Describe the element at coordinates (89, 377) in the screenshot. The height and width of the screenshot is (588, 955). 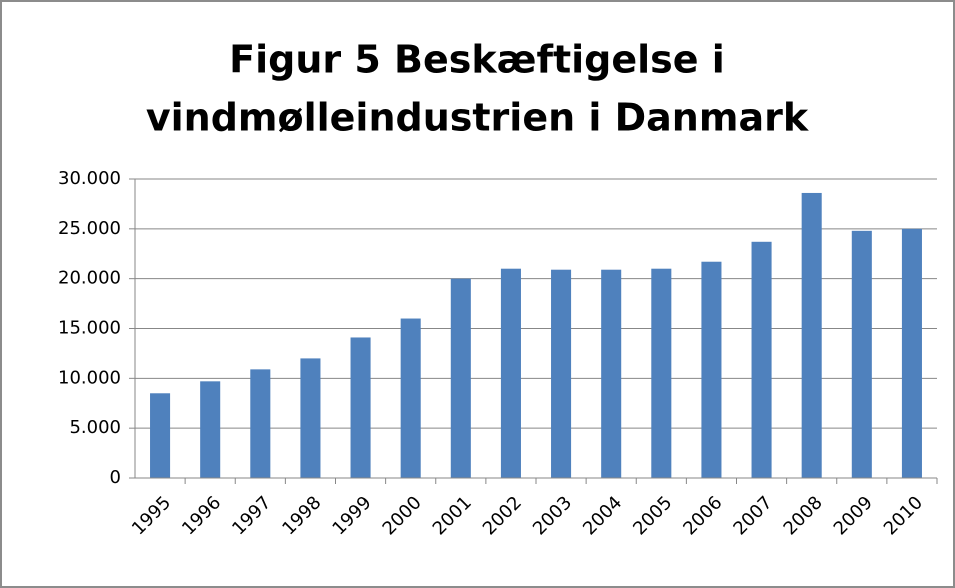
I see `y-tick-label: 10.000` at that location.